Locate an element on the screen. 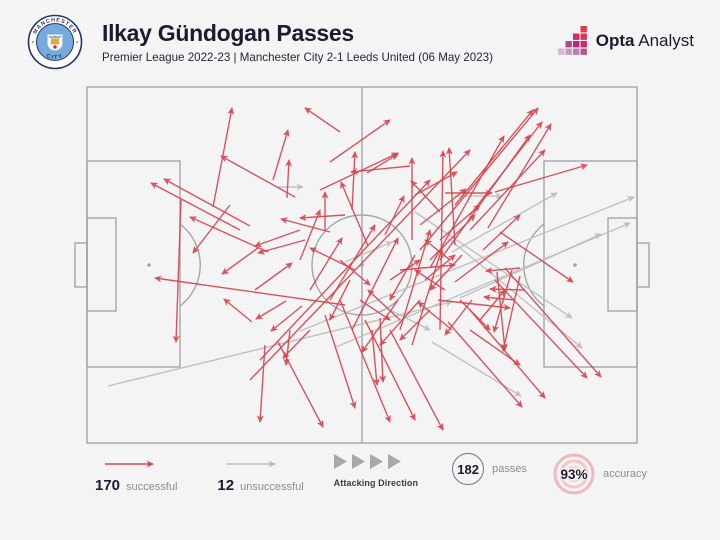  legend-attacking-direction: Attacking Direction is located at coordinates (376, 470).